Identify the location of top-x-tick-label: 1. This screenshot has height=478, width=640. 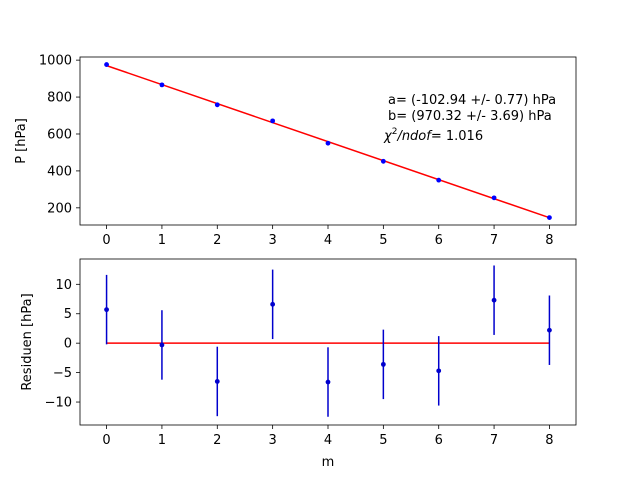
(162, 240).